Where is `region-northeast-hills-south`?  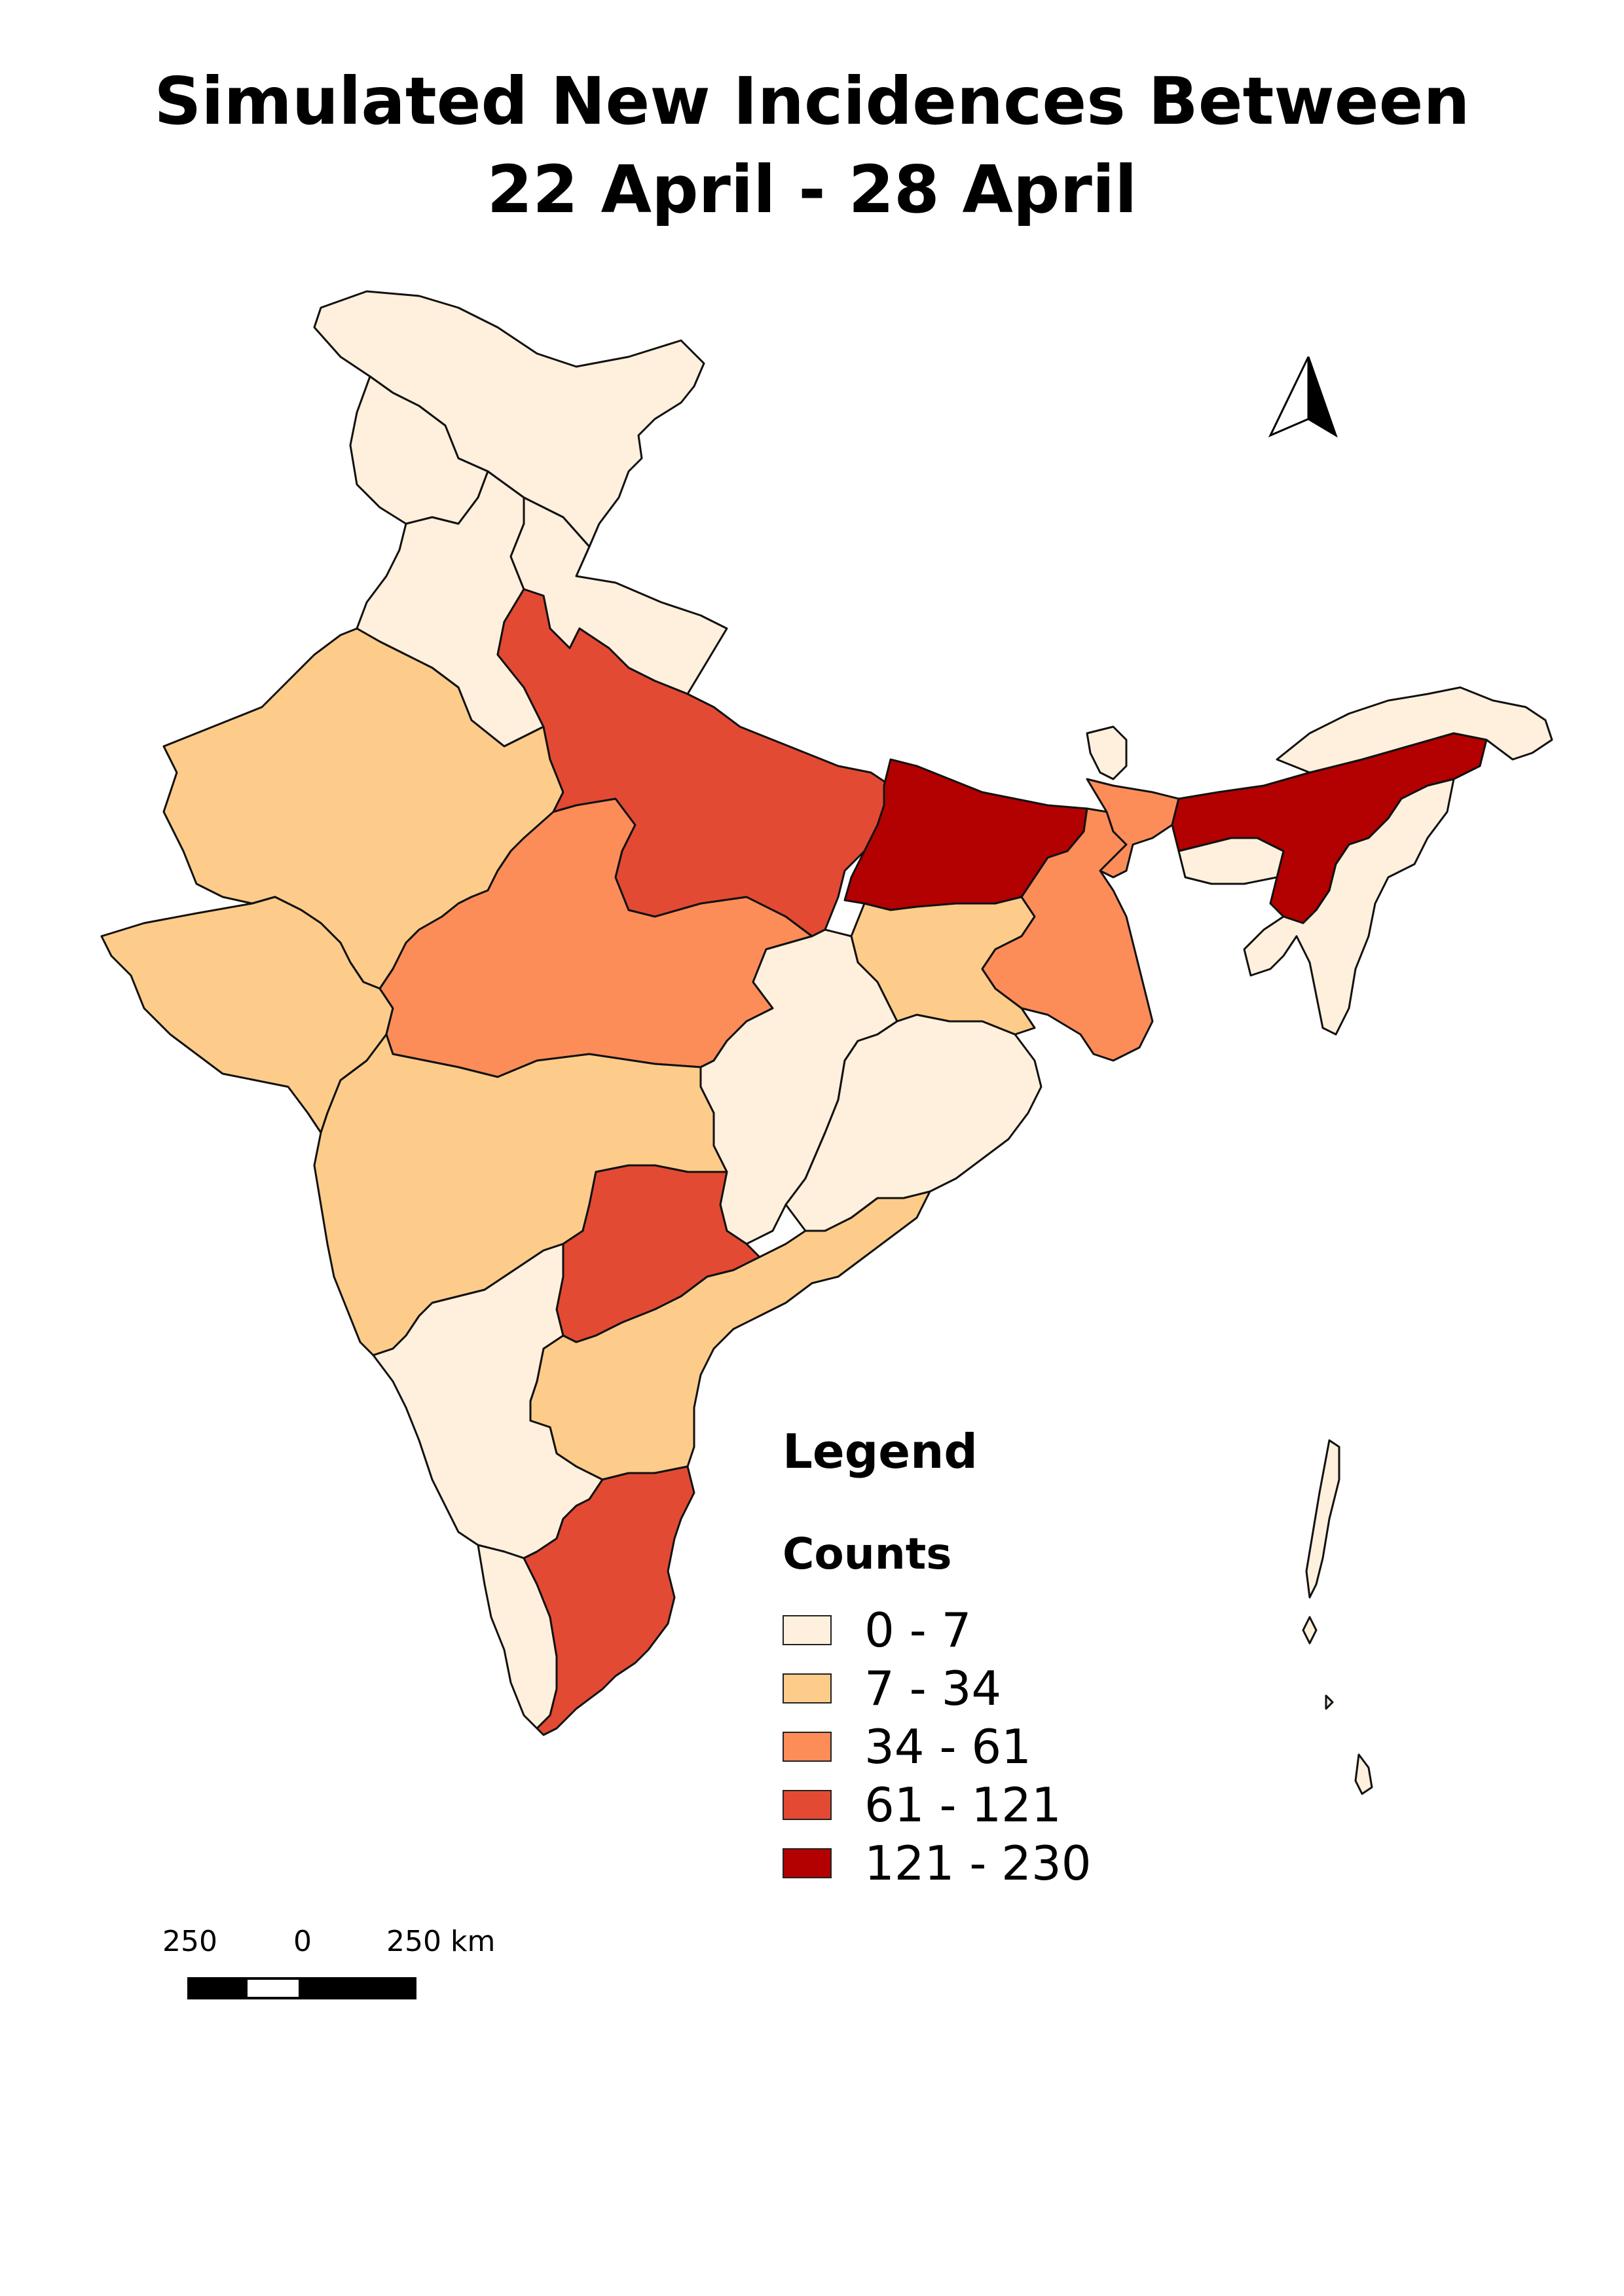
region-northeast-hills-south is located at coordinates (1349, 907).